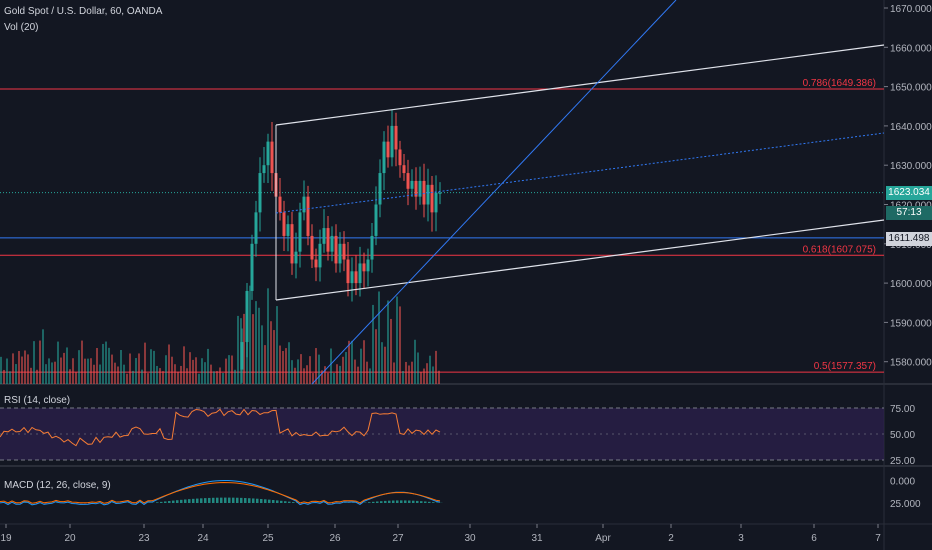 The width and height of the screenshot is (932, 550). Describe the element at coordinates (83, 11) in the screenshot. I see `symbol-title: Gold Spot / U.S. Dollar, 60, OANDA` at that location.